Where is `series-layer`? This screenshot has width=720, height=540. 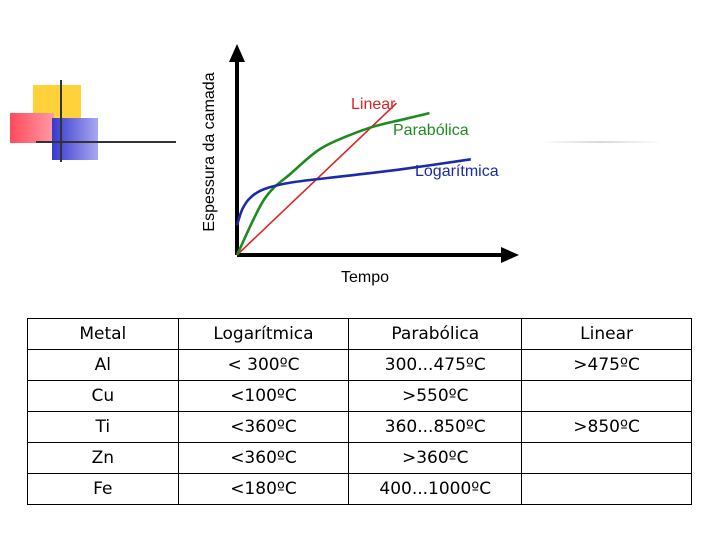
series-layer is located at coordinates (353, 179).